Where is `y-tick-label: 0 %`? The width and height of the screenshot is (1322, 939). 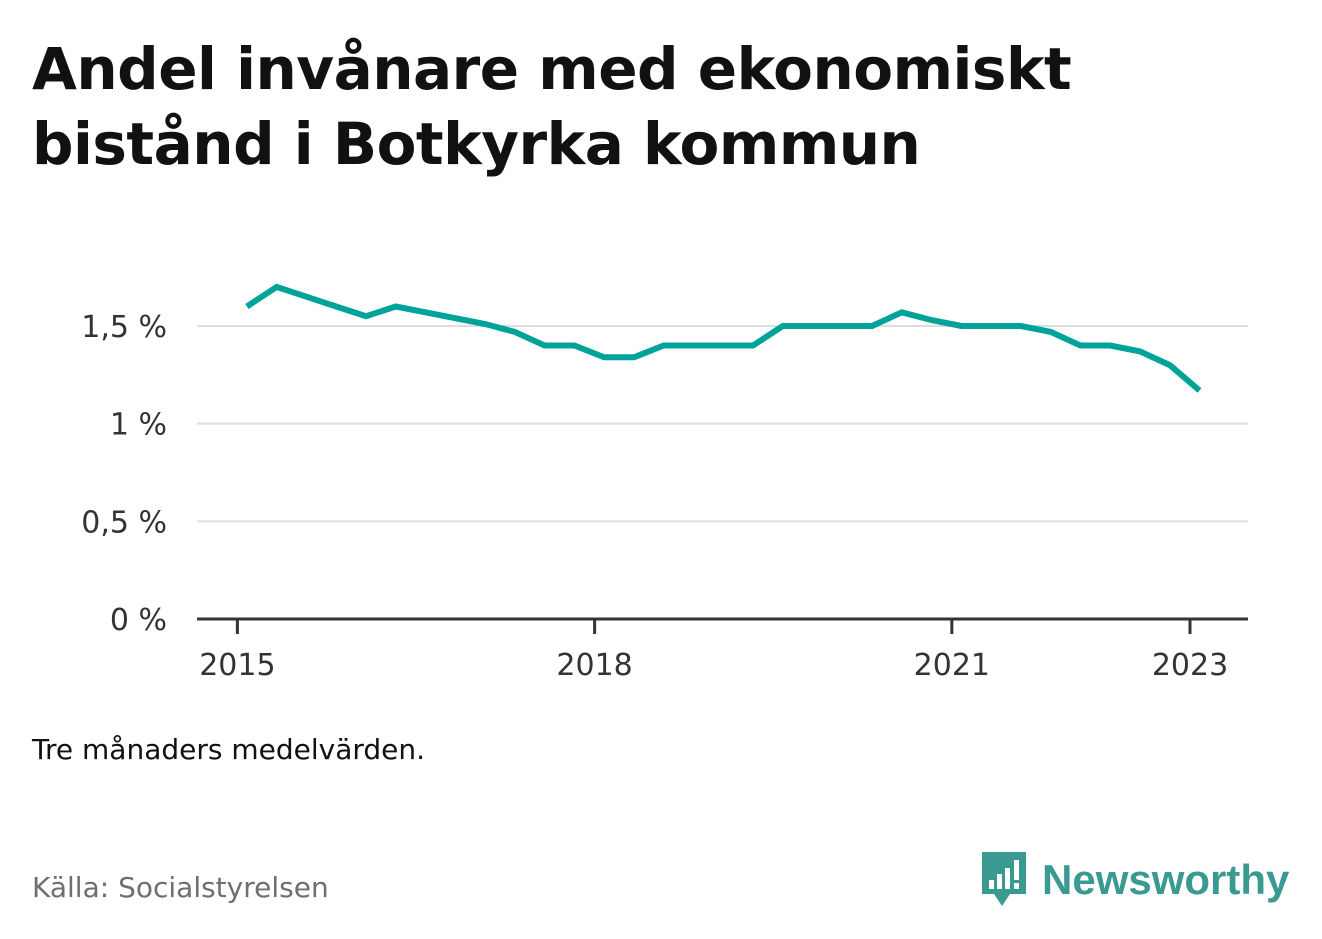
y-tick-label: 0 % is located at coordinates (138, 620).